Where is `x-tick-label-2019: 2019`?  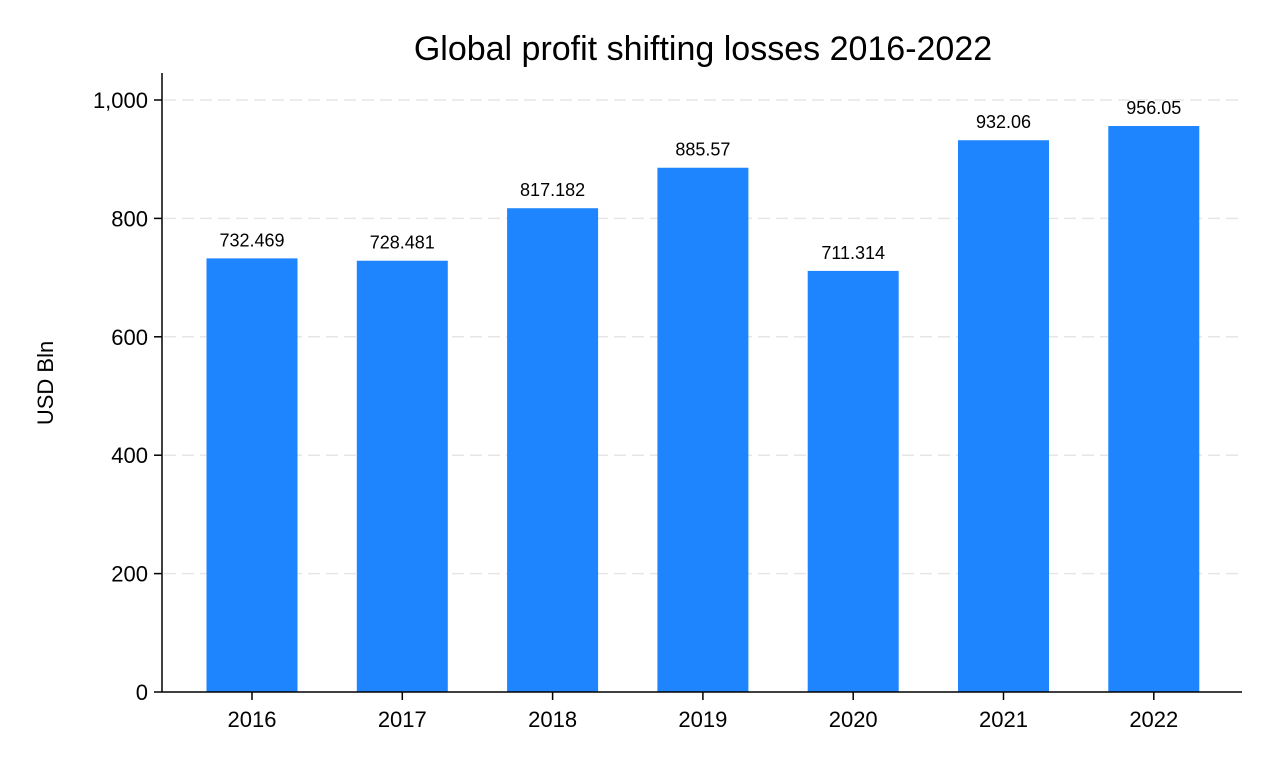 x-tick-label-2019: 2019 is located at coordinates (702, 719).